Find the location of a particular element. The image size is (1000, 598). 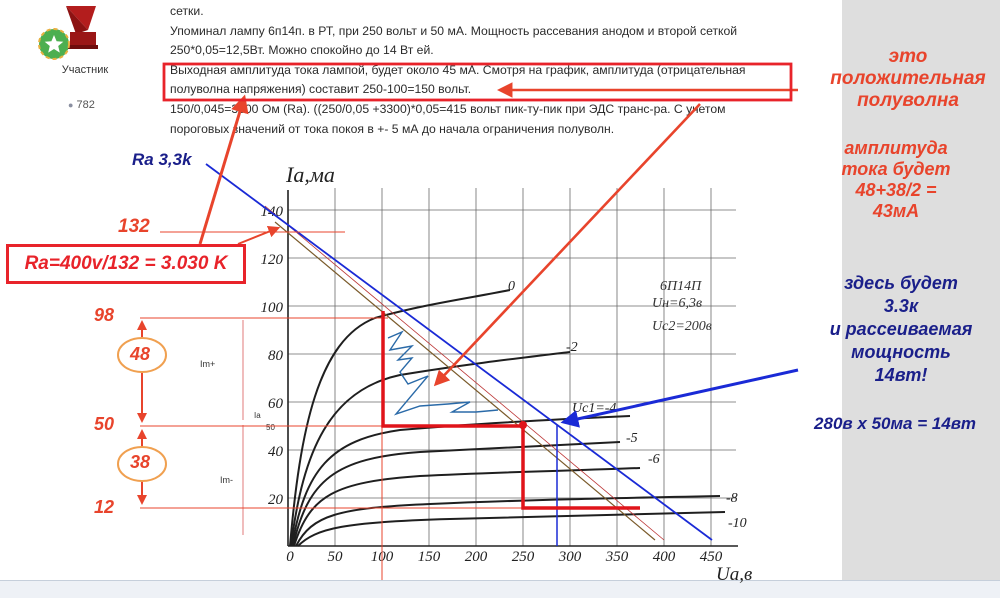

curve-uc1-minus2 is located at coordinates (430, 449).